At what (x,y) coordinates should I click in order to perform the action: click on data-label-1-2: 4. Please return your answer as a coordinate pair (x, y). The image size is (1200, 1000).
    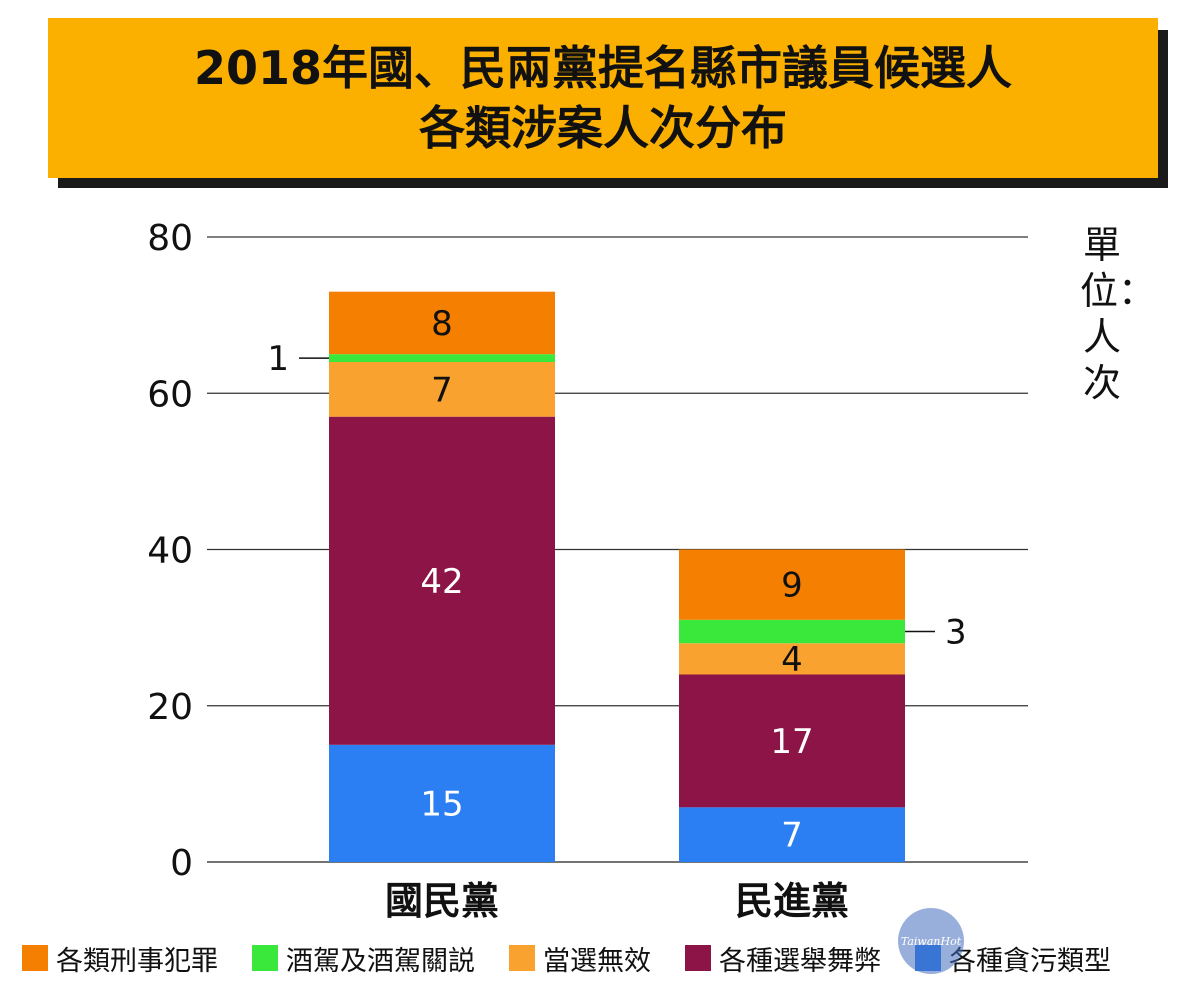
    Looking at the image, I should click on (792, 660).